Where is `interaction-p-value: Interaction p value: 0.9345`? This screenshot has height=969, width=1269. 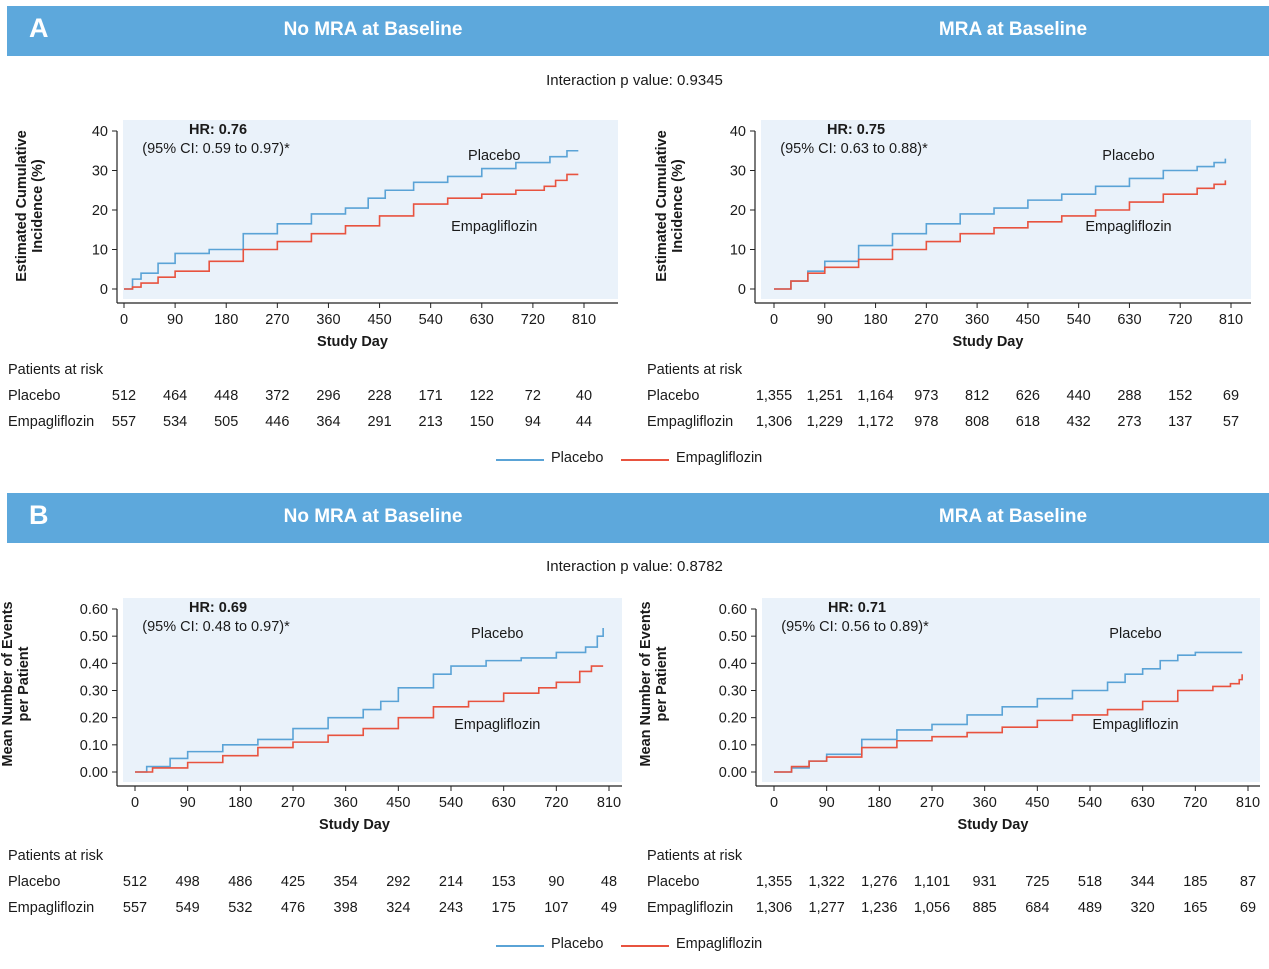 interaction-p-value: Interaction p value: 0.9345 is located at coordinates (634, 80).